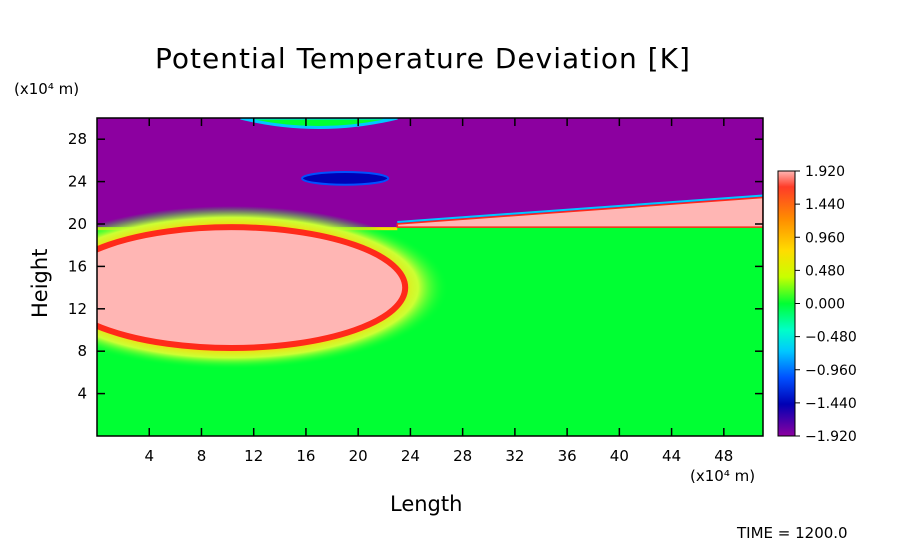  I want to click on x-tick-label: 20, so click(358, 456).